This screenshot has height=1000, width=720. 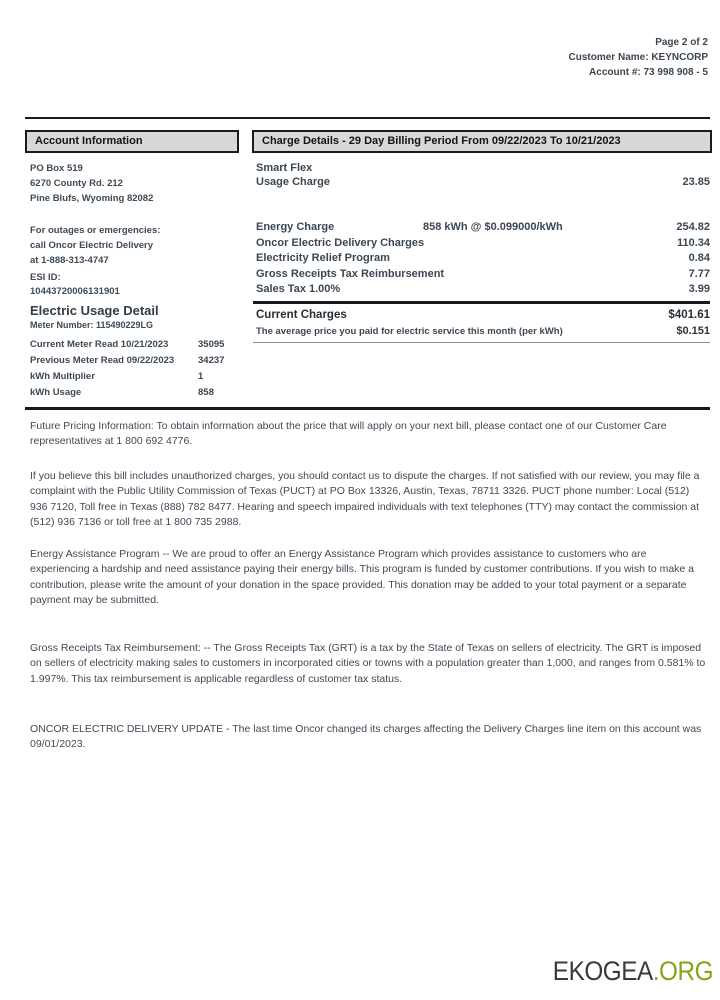 I want to click on usage-charge-row: Usage Charge 23.85, so click(x=483, y=182).